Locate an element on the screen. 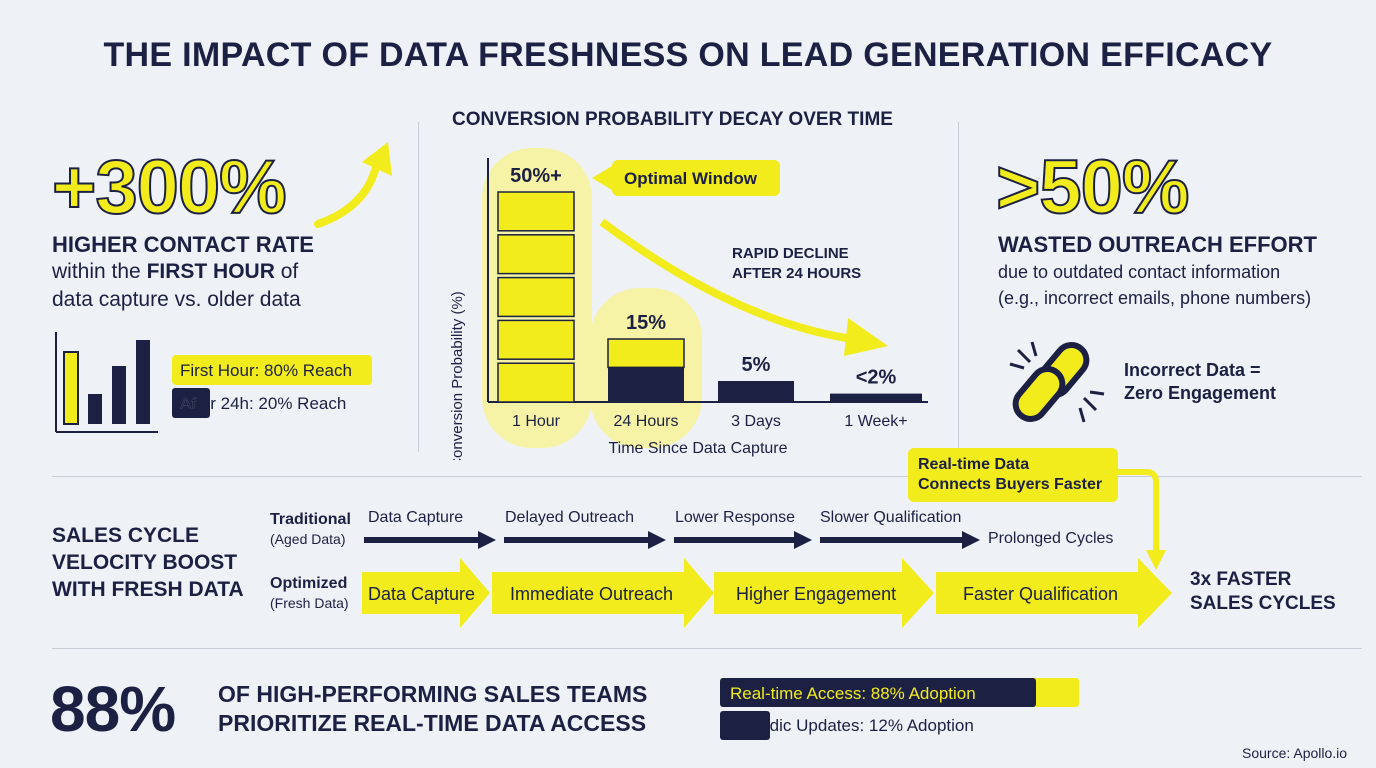  divider-left is located at coordinates (418, 287).